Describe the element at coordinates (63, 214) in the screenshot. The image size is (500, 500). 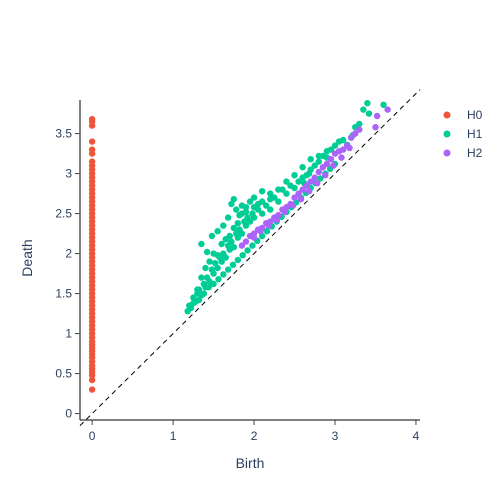
I see `y-tick-label: 2.5` at that location.